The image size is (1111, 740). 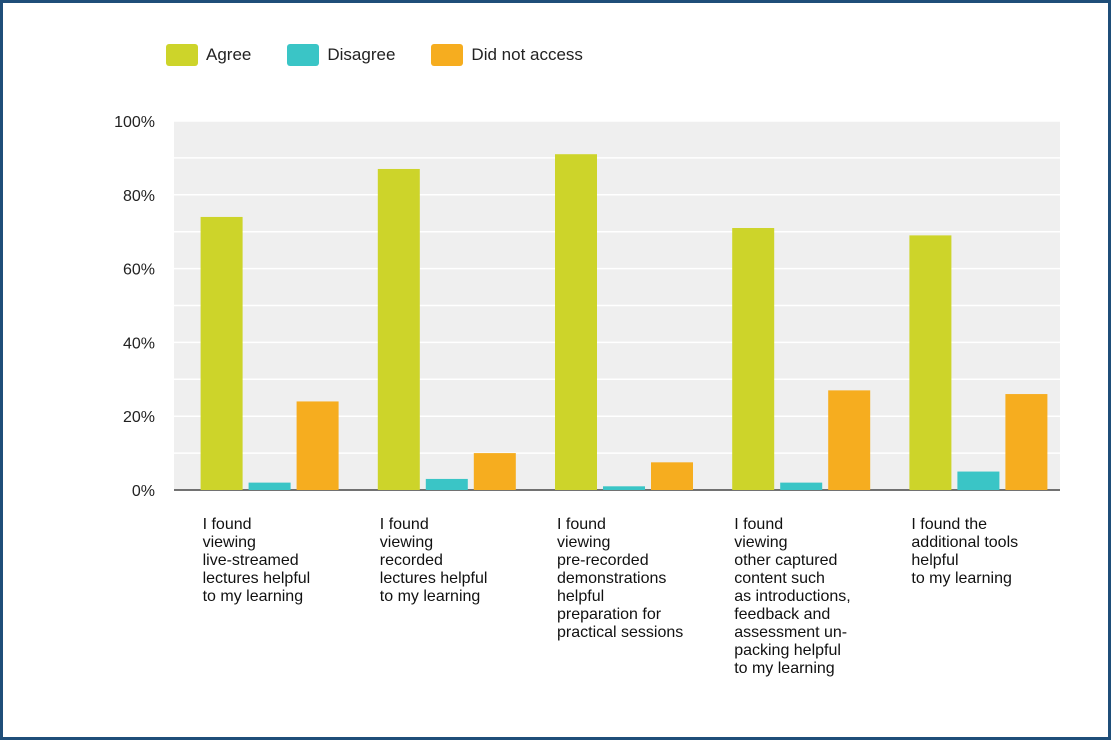 I want to click on x-category-label-line: feedback and, so click(x=782, y=614).